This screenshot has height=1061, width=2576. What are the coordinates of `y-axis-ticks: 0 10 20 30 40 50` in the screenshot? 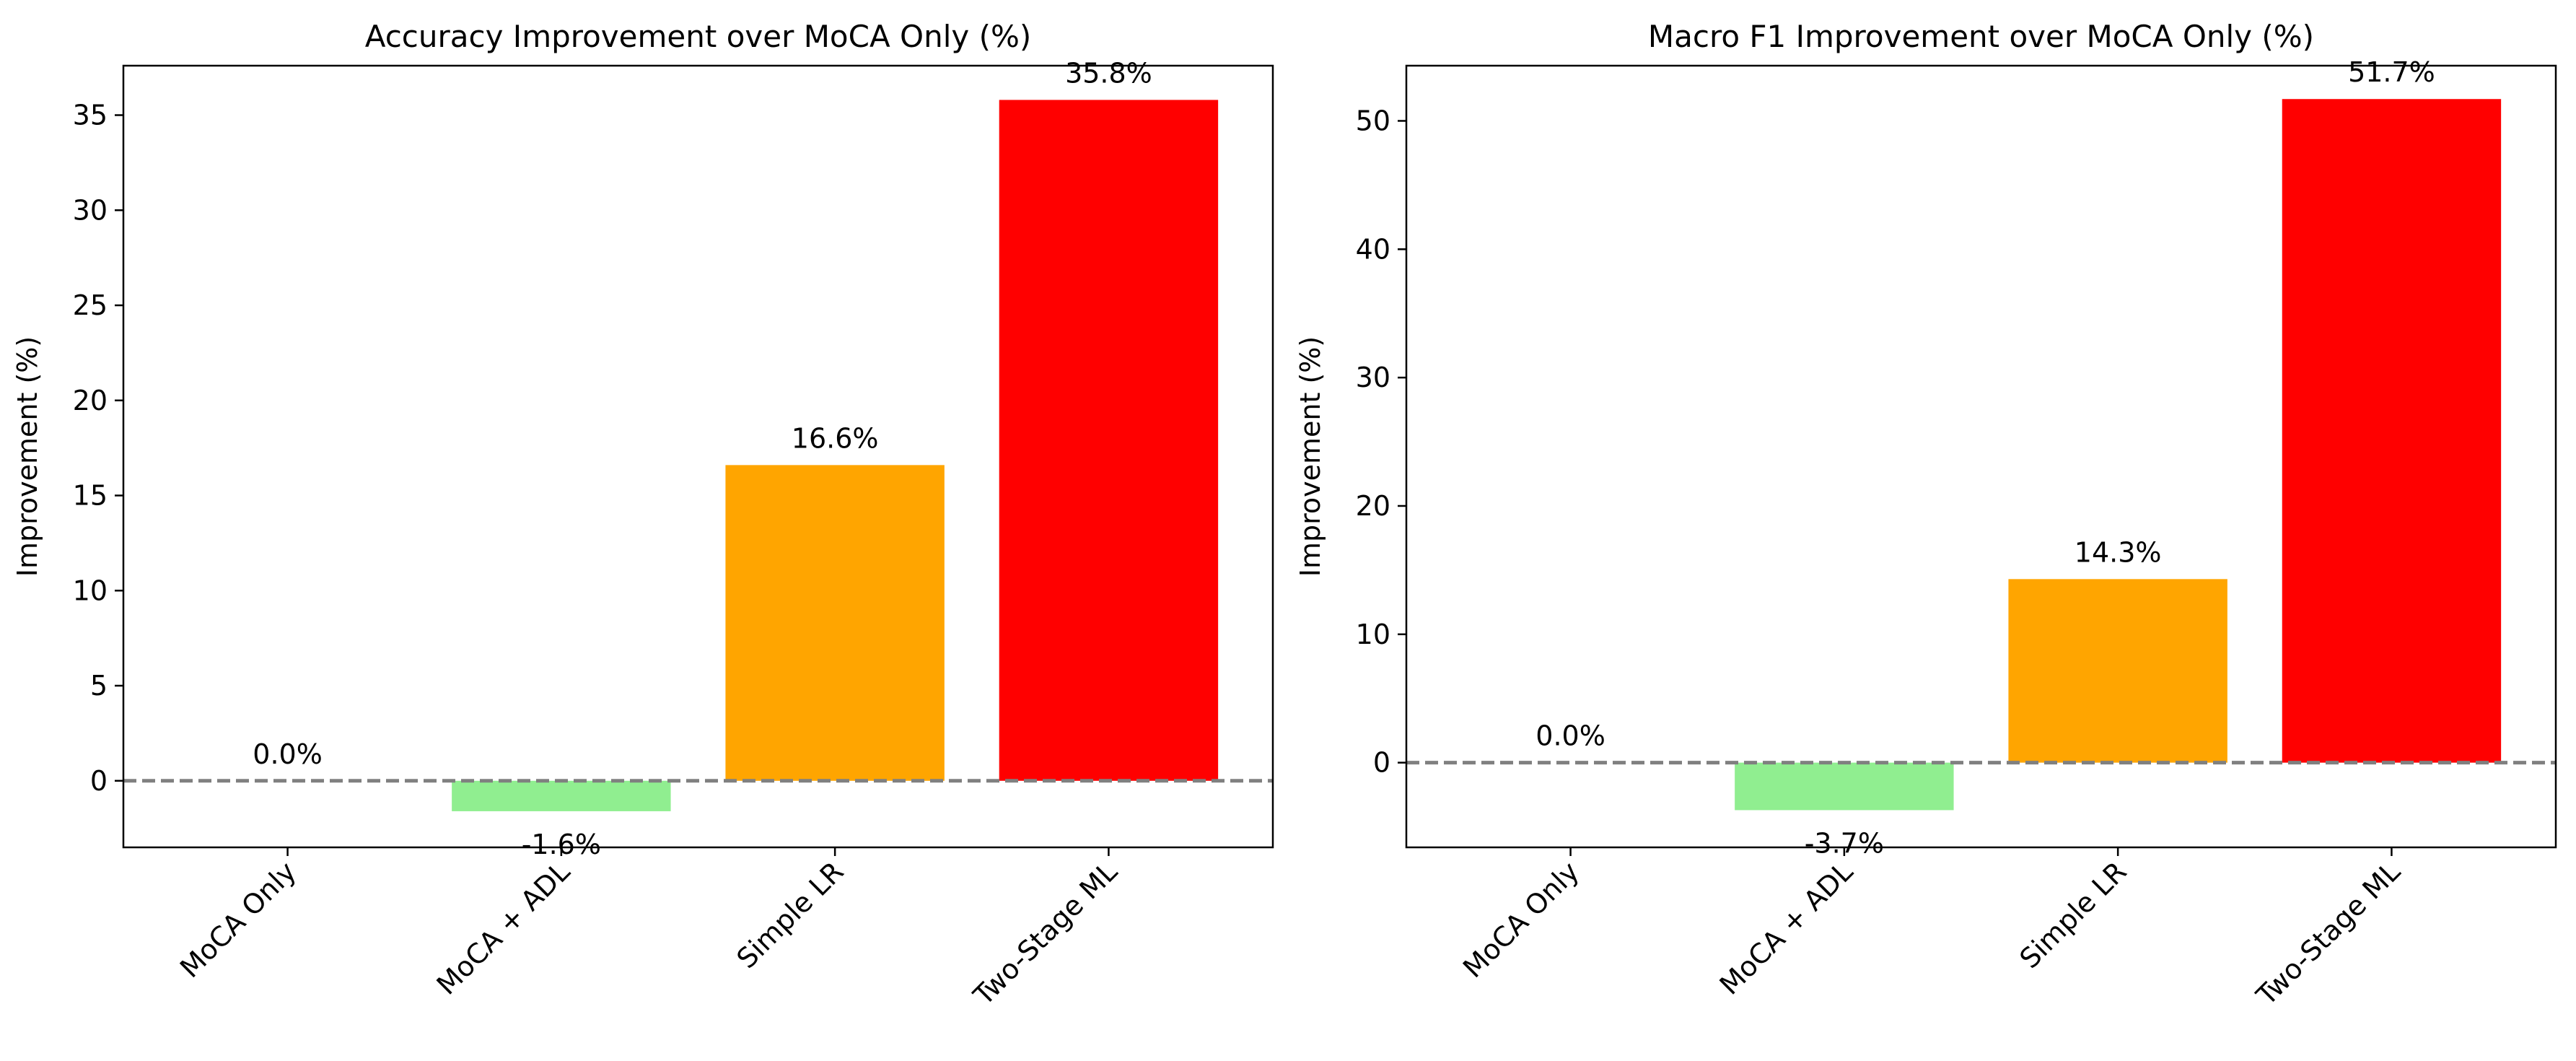 It's located at (1381, 442).